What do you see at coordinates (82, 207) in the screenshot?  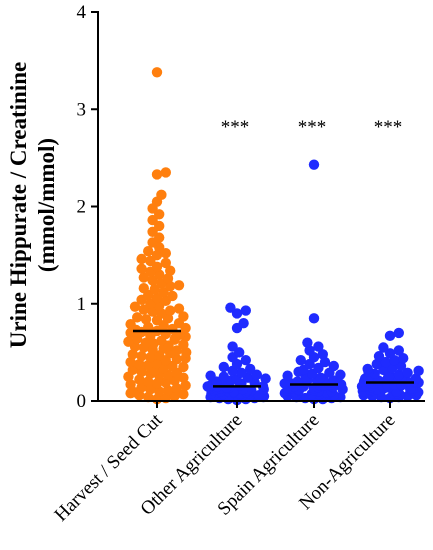 I see `y-tick-label: 2` at bounding box center [82, 207].